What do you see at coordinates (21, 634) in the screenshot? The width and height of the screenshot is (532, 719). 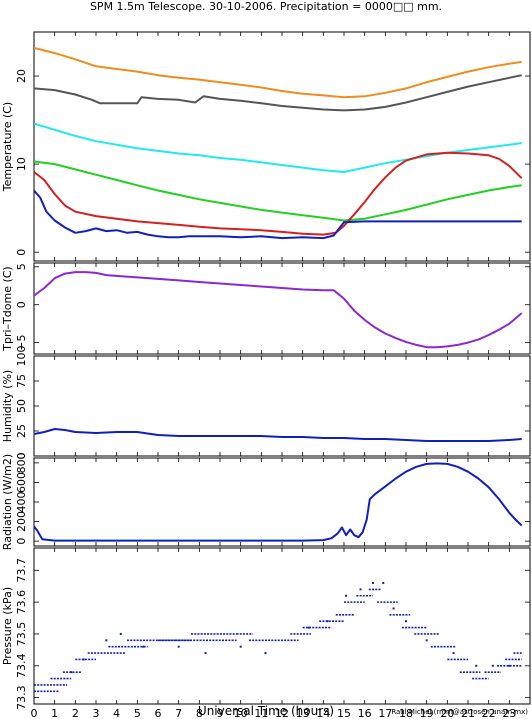 I see `y-tick-label: 73.5` at bounding box center [21, 634].